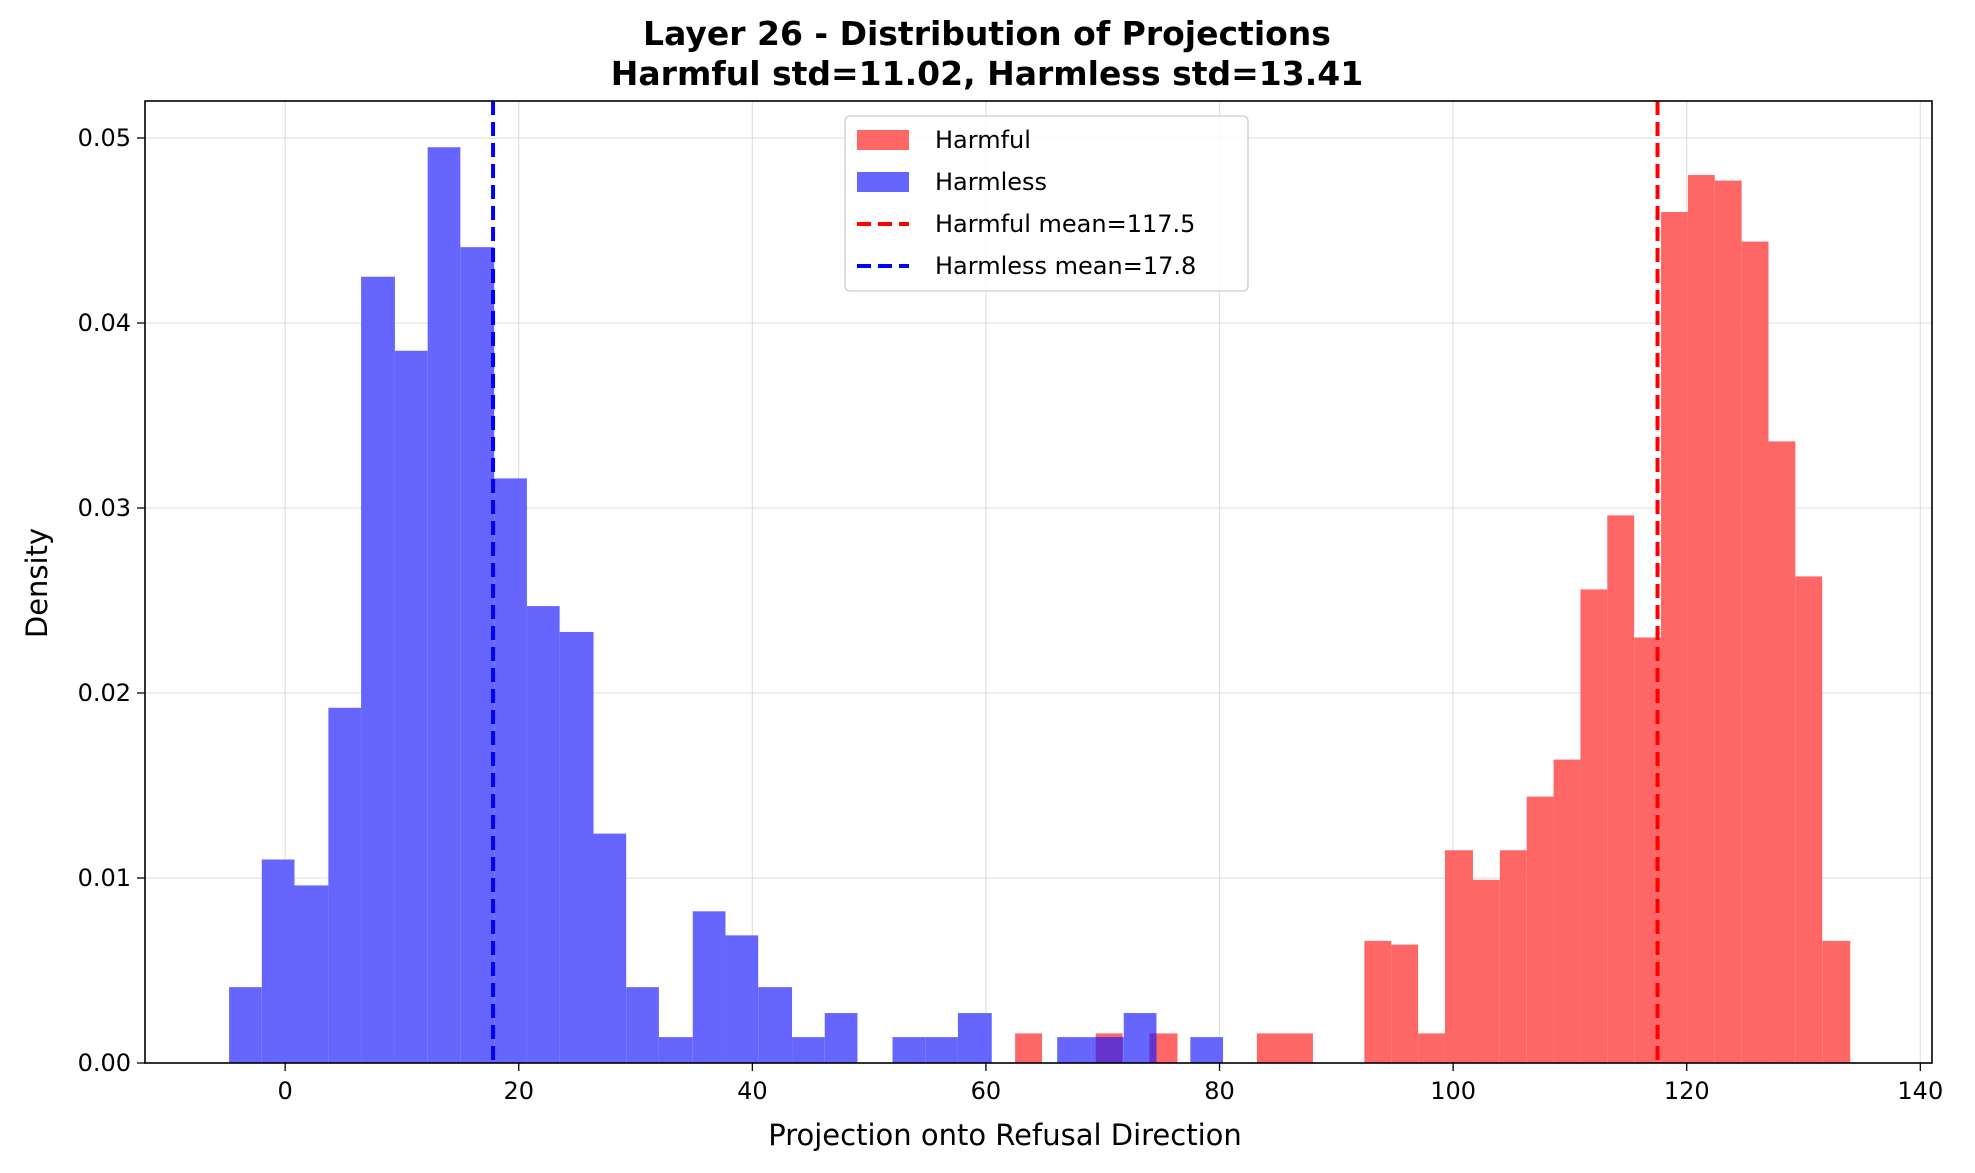  What do you see at coordinates (104, 508) in the screenshot?
I see `y-tick-label: 0.03` at bounding box center [104, 508].